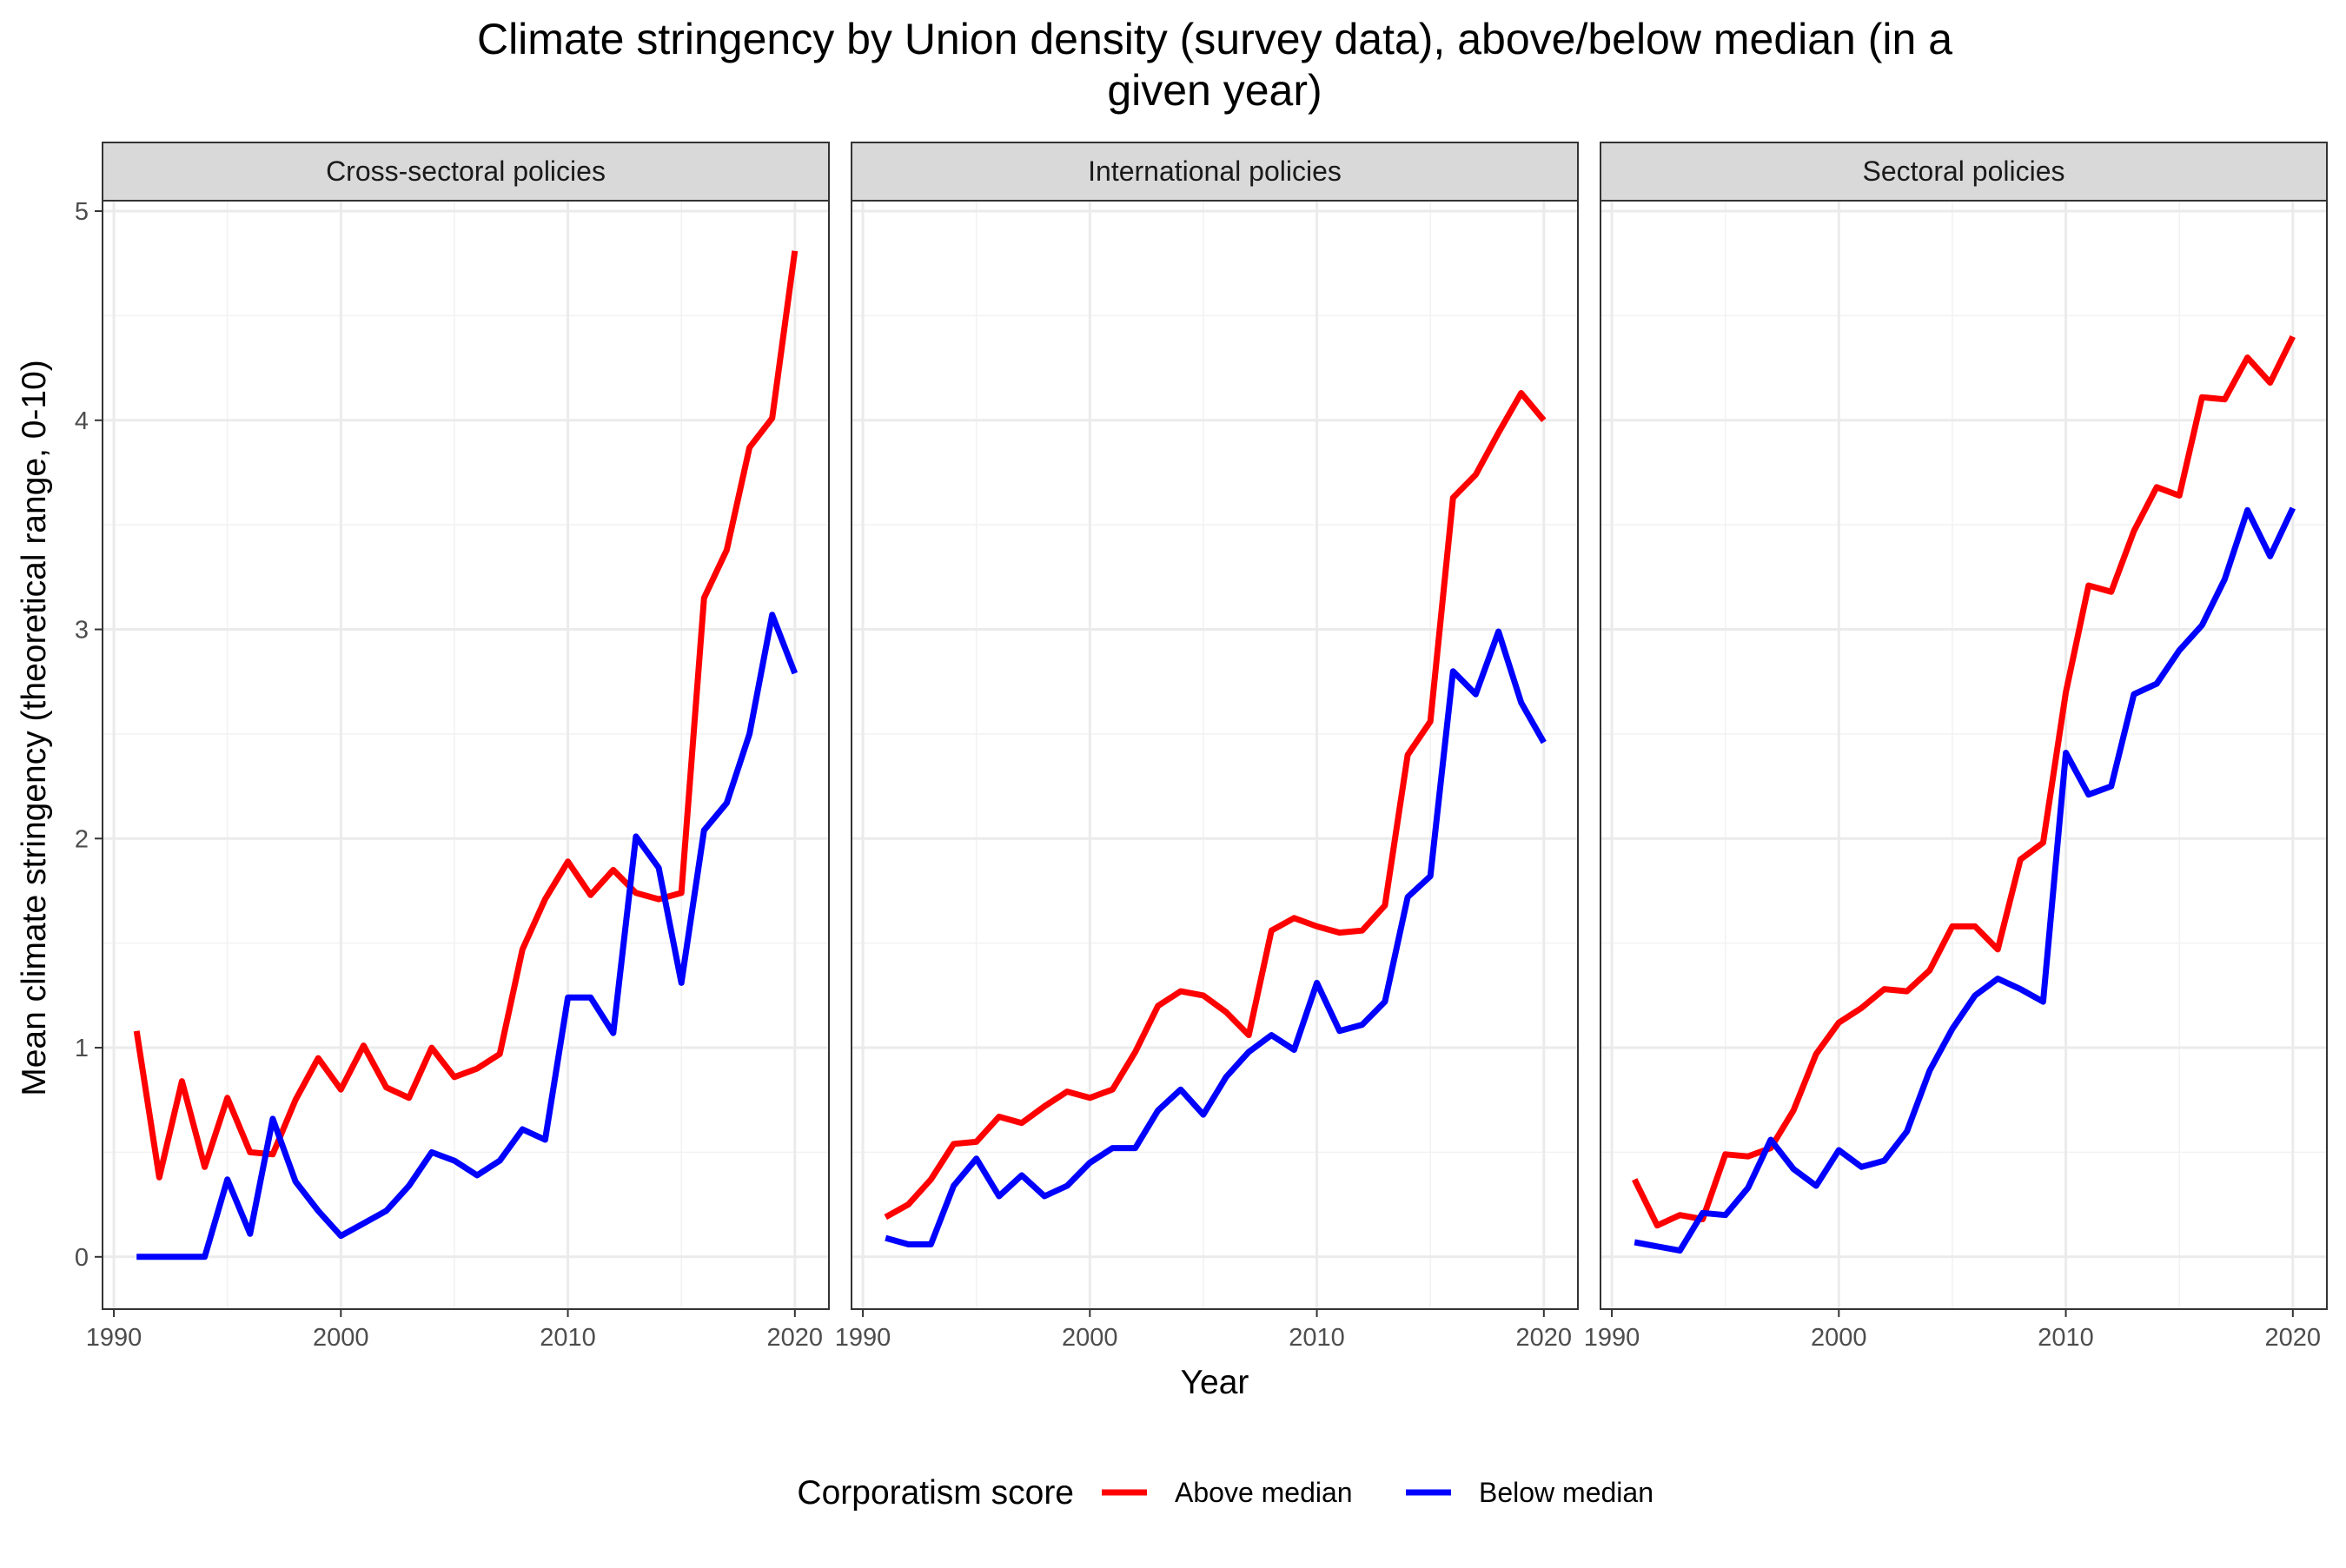 The width and height of the screenshot is (2346, 1568). I want to click on panel-strip-label: Sectoral policies, so click(1964, 171).